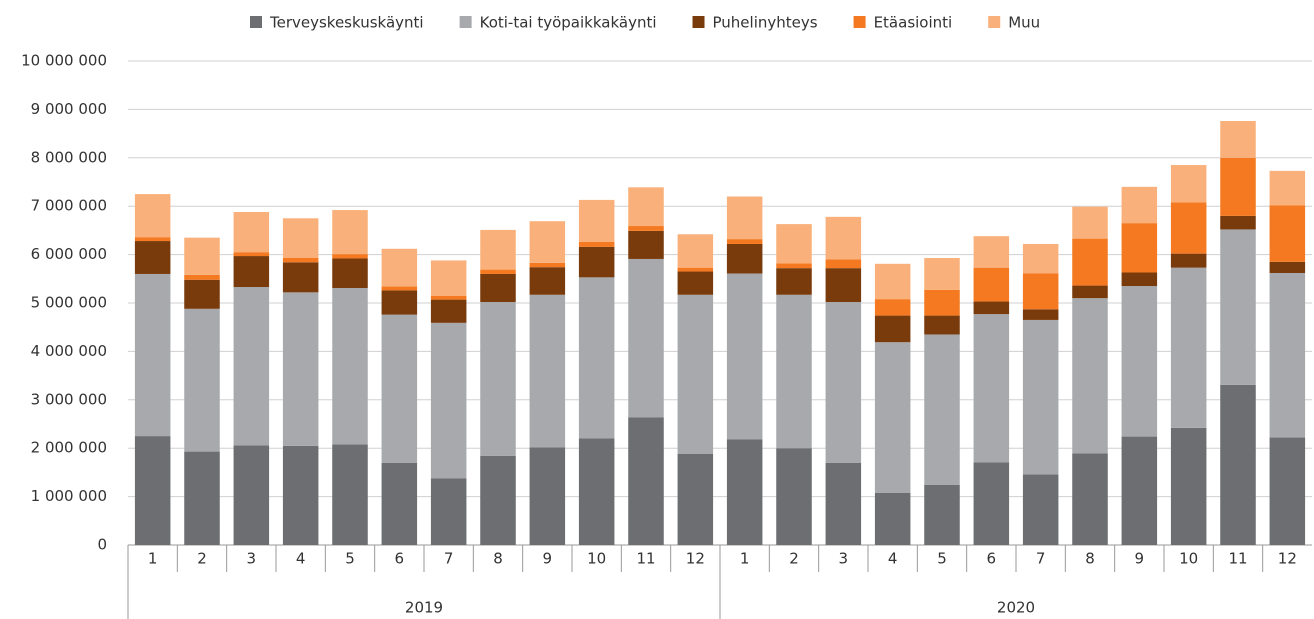  What do you see at coordinates (844, 559) in the screenshot?
I see `x-tick-label: 3` at bounding box center [844, 559].